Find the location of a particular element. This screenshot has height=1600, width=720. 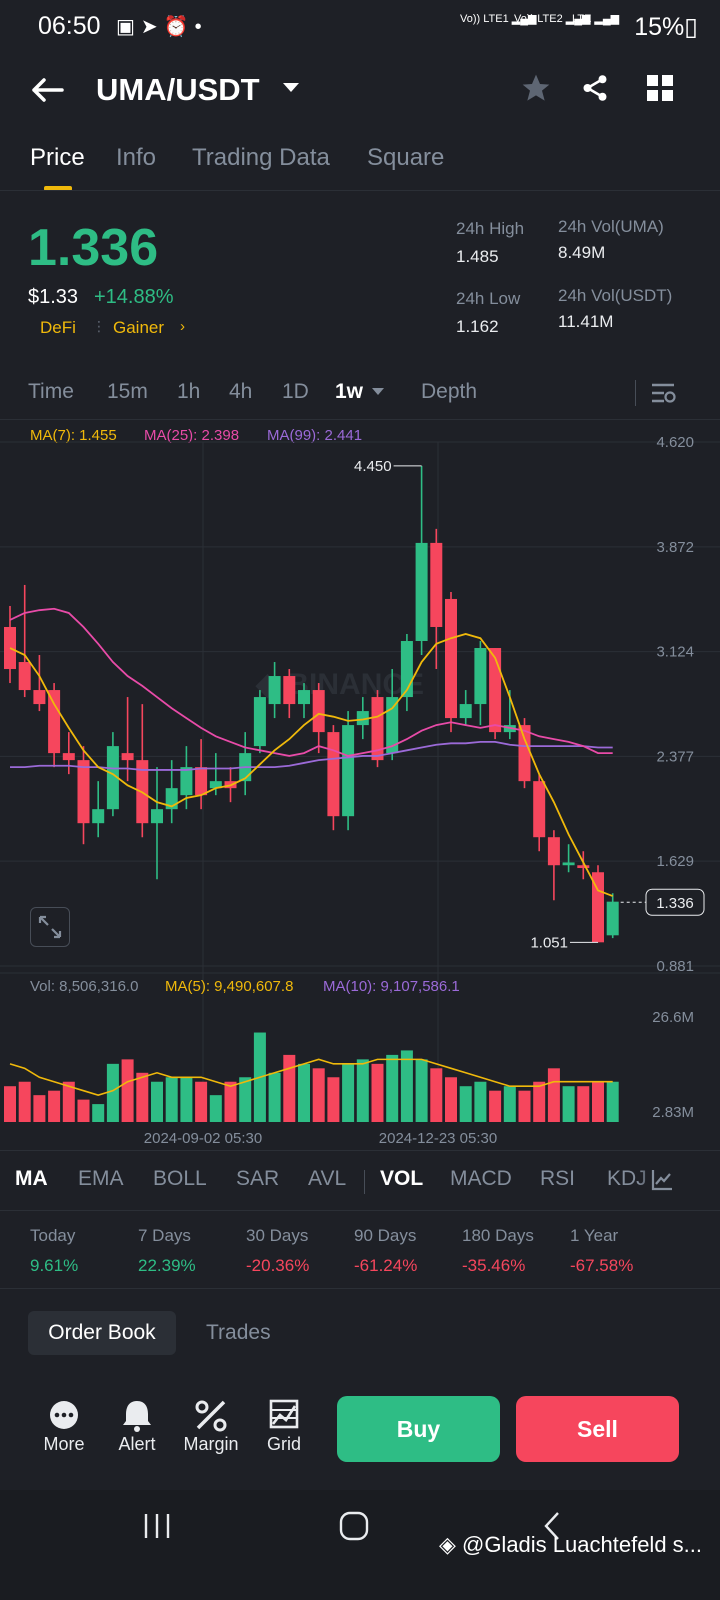

timeframe-time: Time is located at coordinates (51, 391).